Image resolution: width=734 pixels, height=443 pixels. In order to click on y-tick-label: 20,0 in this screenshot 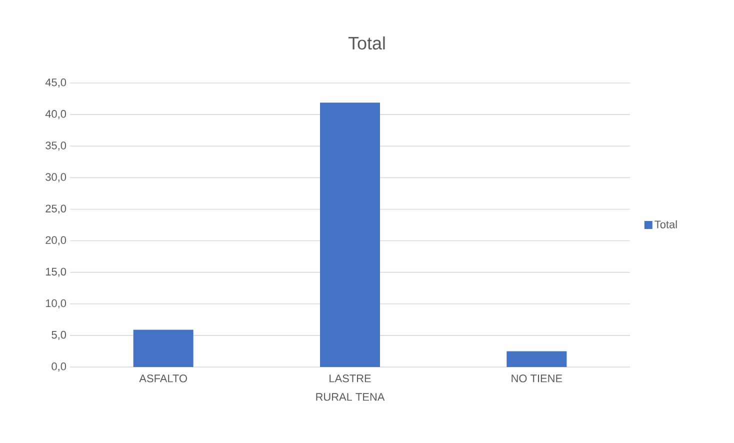, I will do `click(56, 241)`.